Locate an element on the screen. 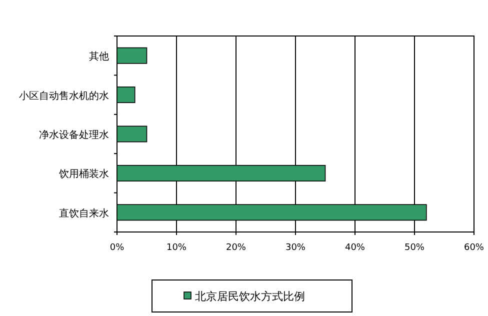  x-tick-label: 40% is located at coordinates (355, 248).